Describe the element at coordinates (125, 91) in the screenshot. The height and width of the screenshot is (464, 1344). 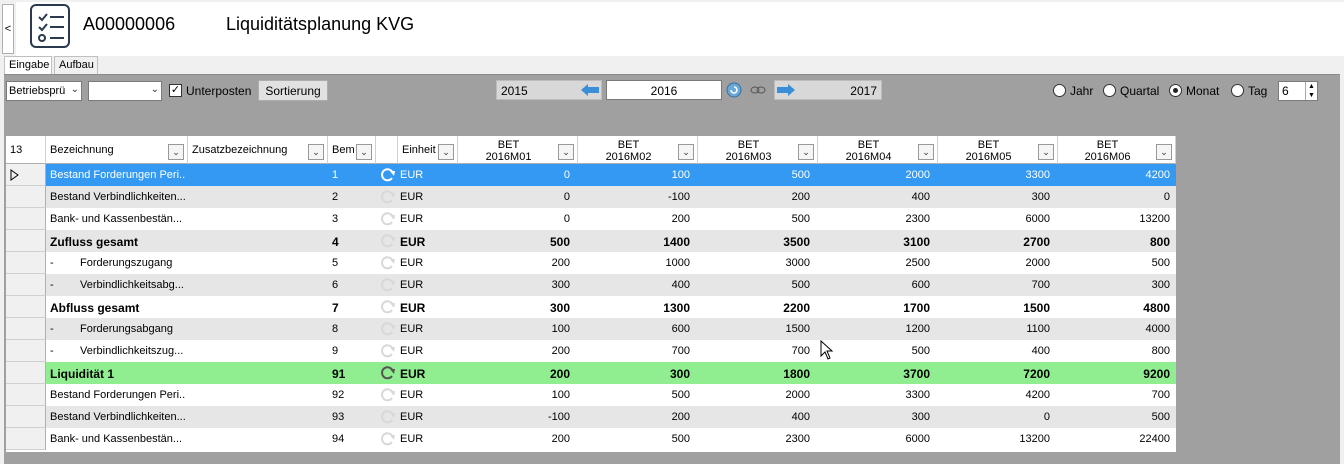
I see `secondary-select: ⌄` at that location.